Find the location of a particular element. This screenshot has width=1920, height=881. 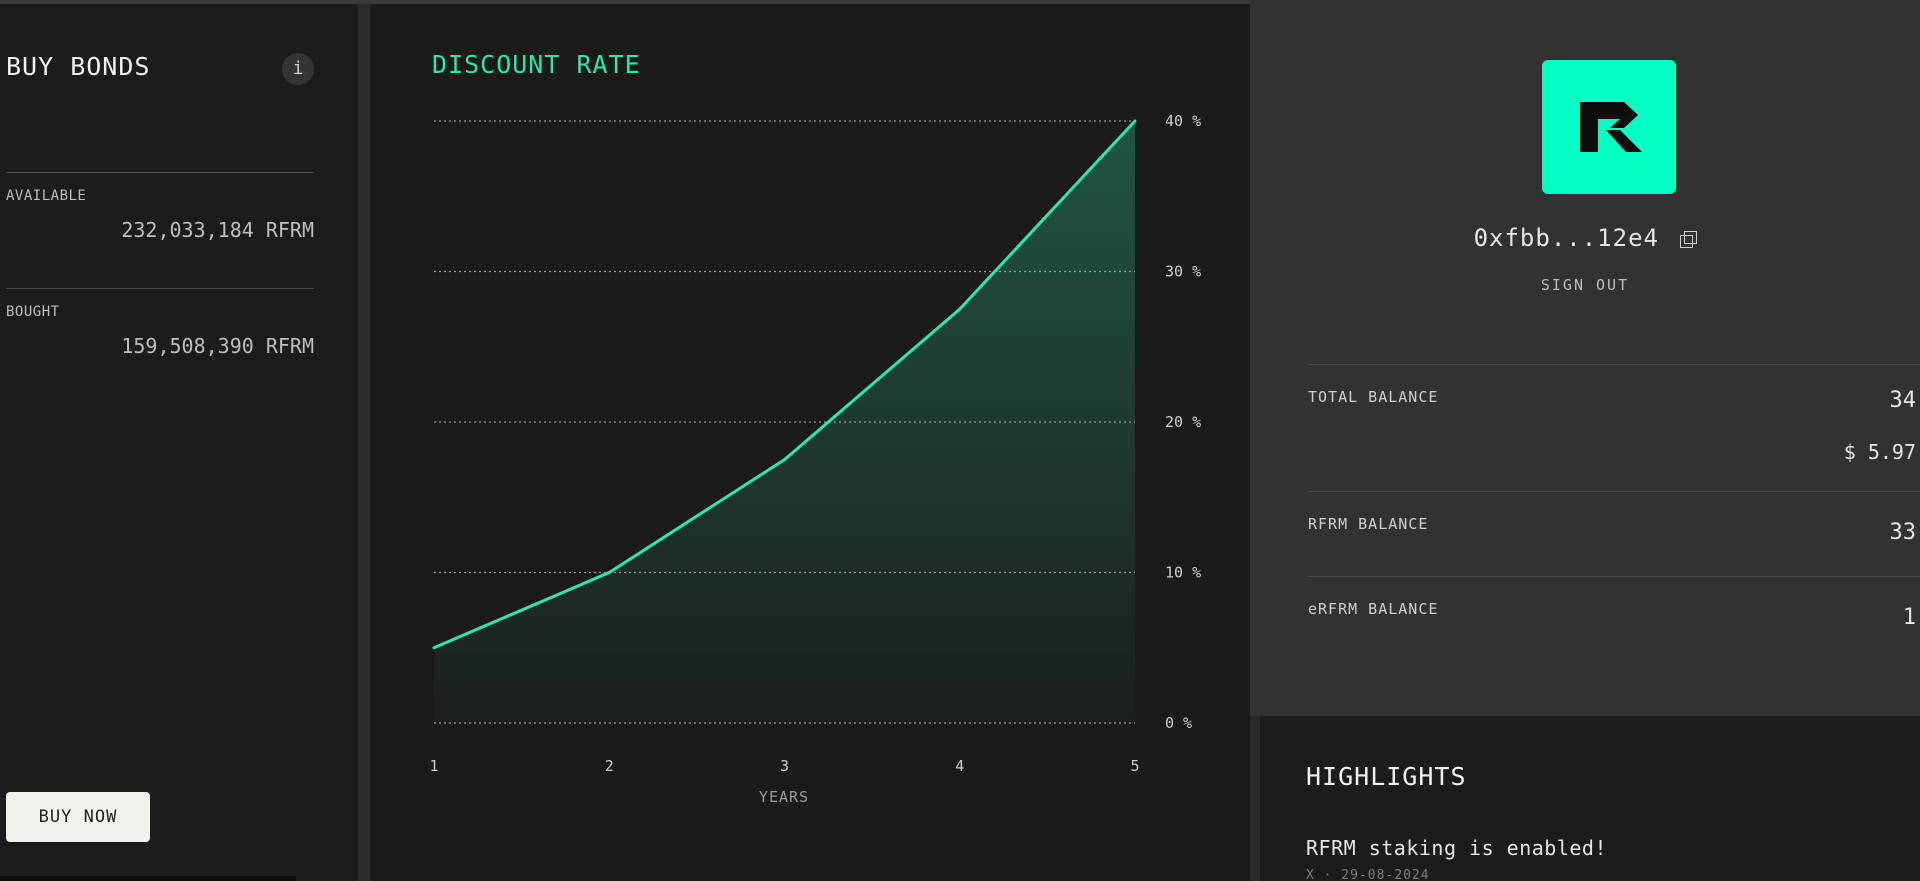

copy-icon is located at coordinates (1689, 239).